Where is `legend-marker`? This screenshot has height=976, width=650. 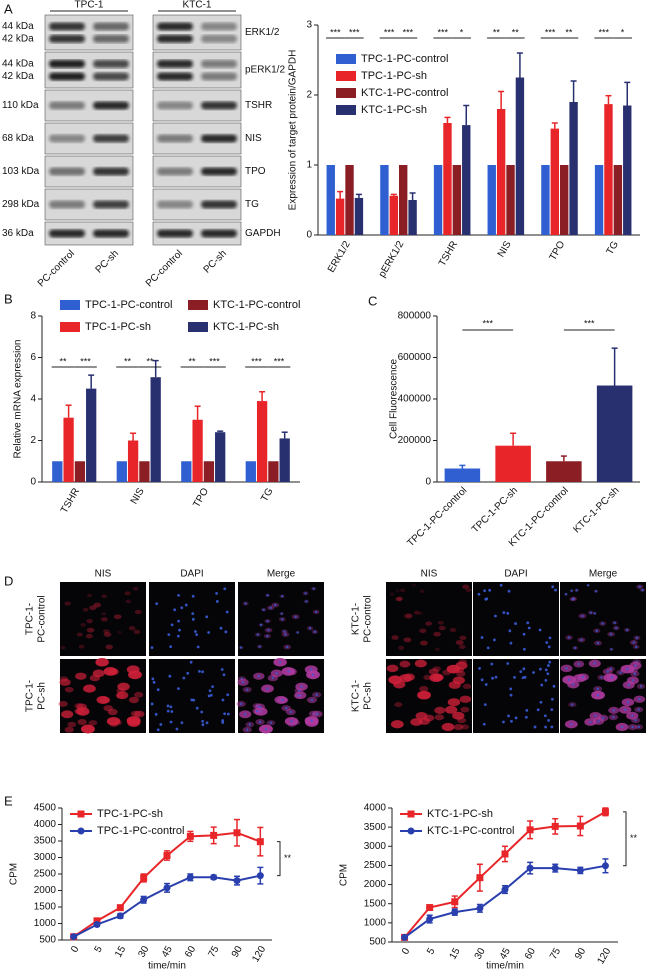 legend-marker is located at coordinates (81, 831).